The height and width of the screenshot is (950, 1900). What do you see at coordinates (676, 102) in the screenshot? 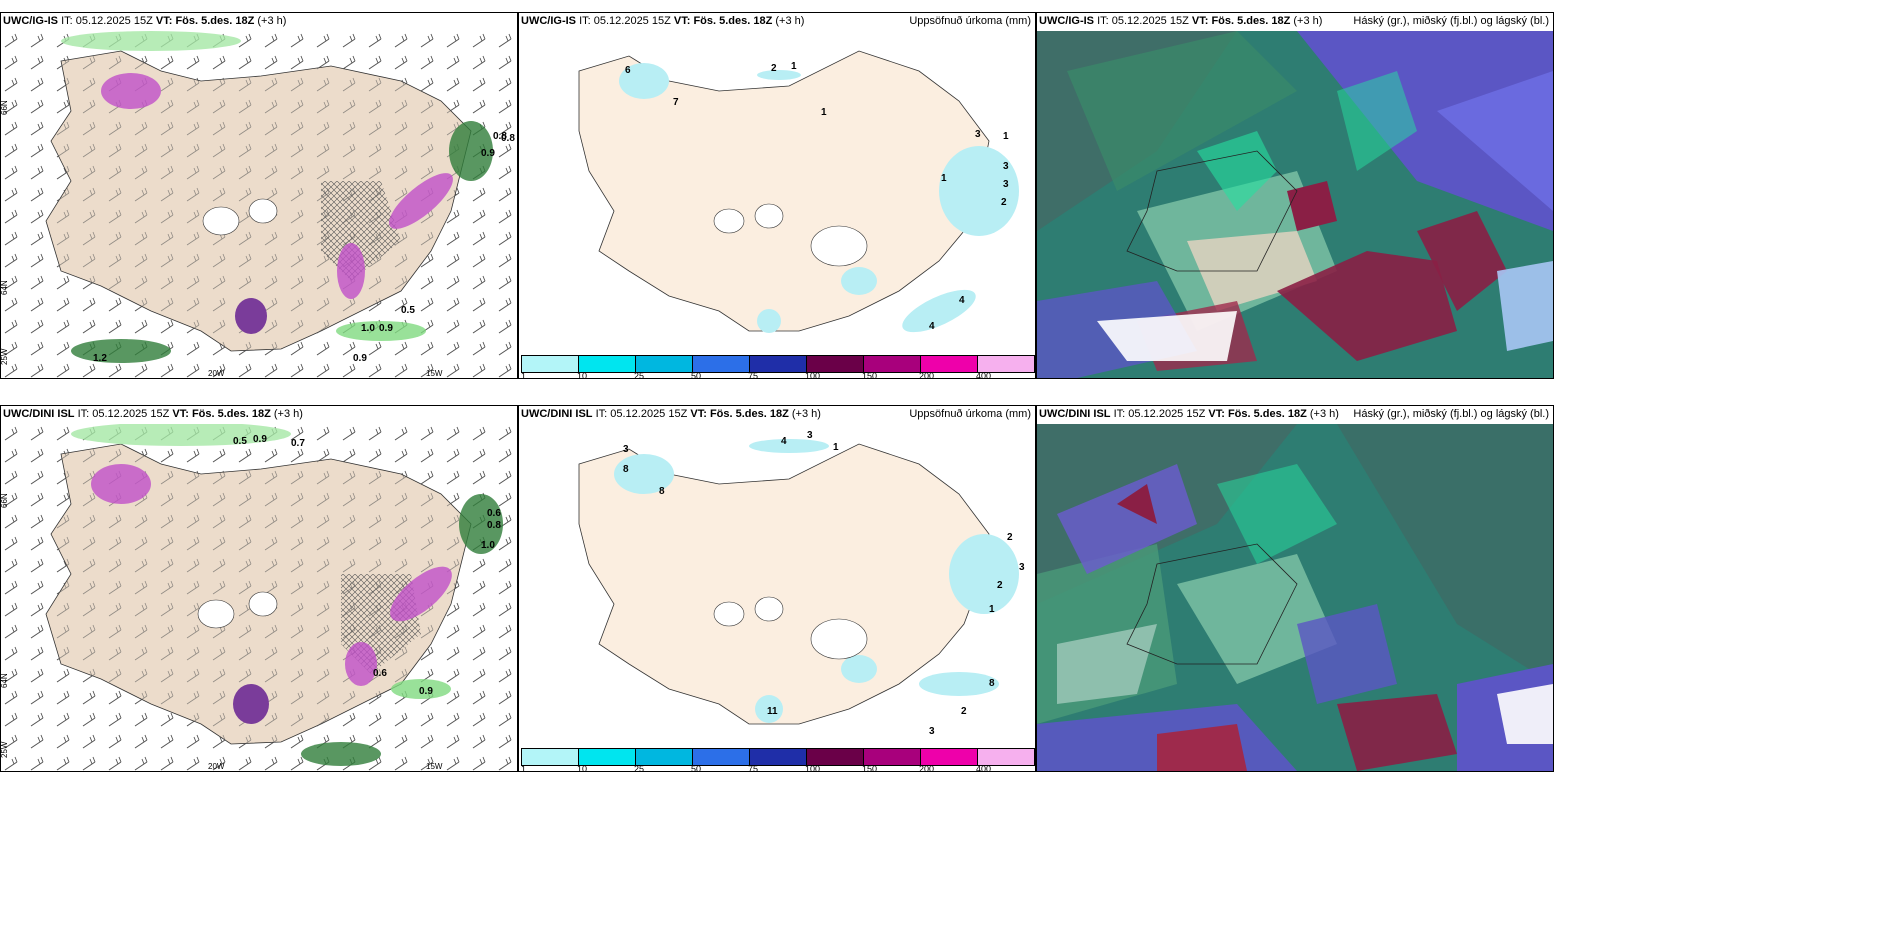
I see `svg-text: 7` at bounding box center [676, 102].